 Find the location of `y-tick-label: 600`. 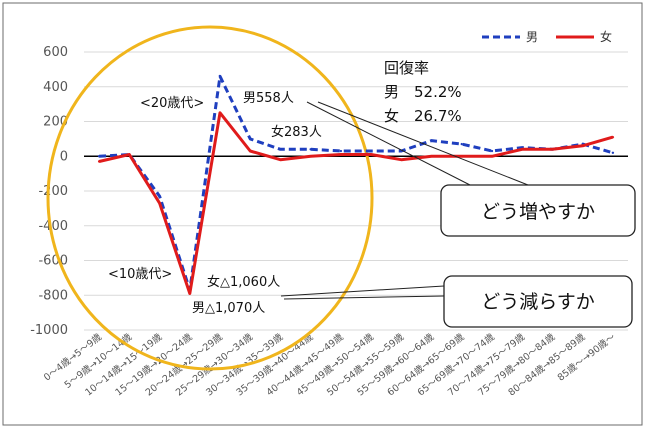

y-tick-label: 600 is located at coordinates (55, 52).